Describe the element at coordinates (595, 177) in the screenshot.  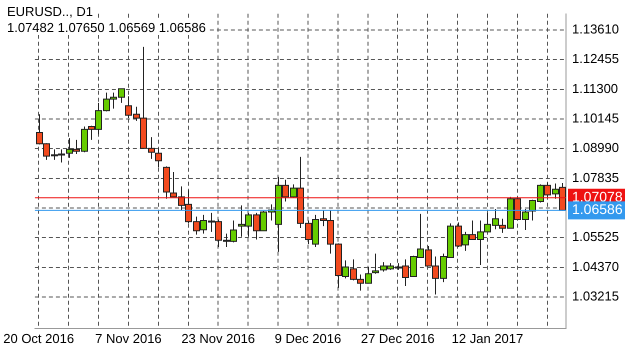
I see `y-tick-label: 1.07835` at that location.